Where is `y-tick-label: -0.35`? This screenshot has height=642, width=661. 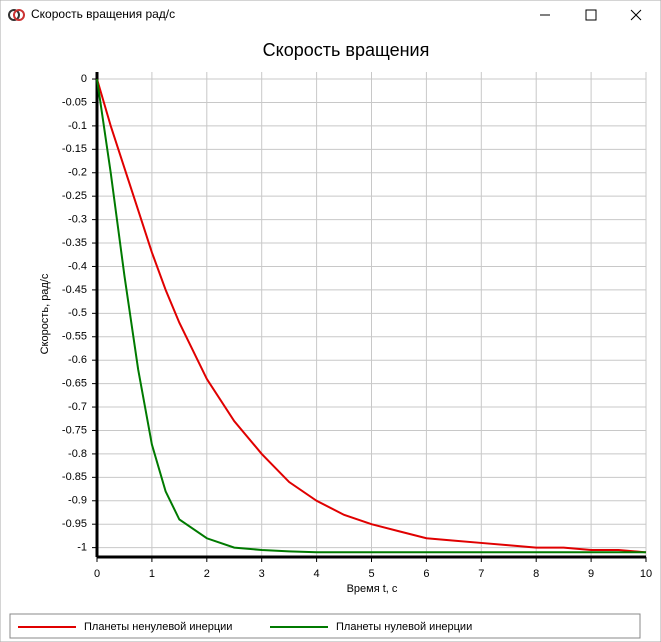 y-tick-label: -0.35 is located at coordinates (74, 243).